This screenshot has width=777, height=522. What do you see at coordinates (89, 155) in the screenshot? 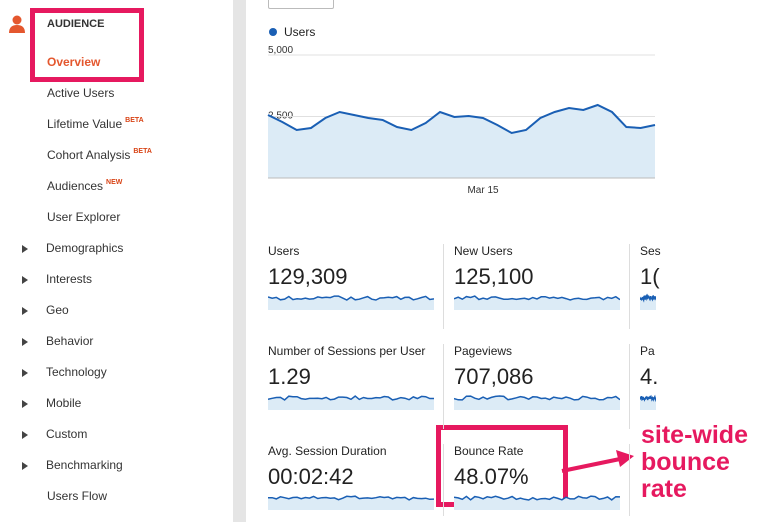
I see `nav-label: Cohort Analysis` at bounding box center [89, 155].